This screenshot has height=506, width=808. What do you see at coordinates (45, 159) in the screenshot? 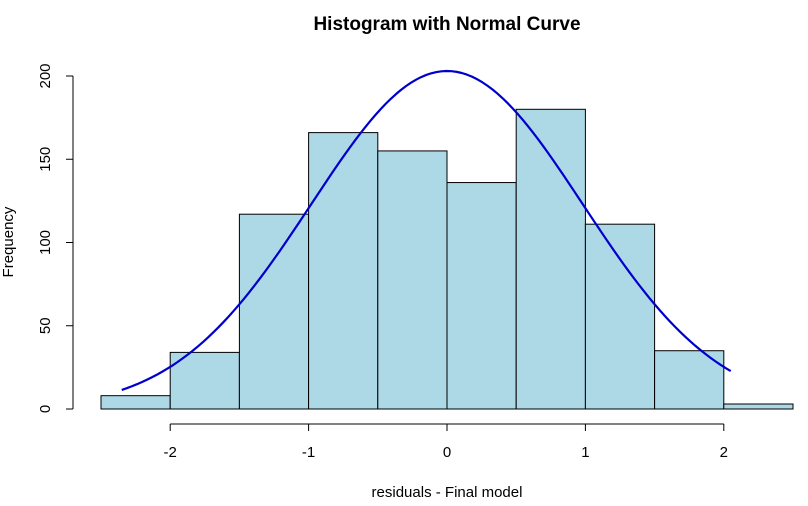
I see `y-tick-label: 150` at bounding box center [45, 159].